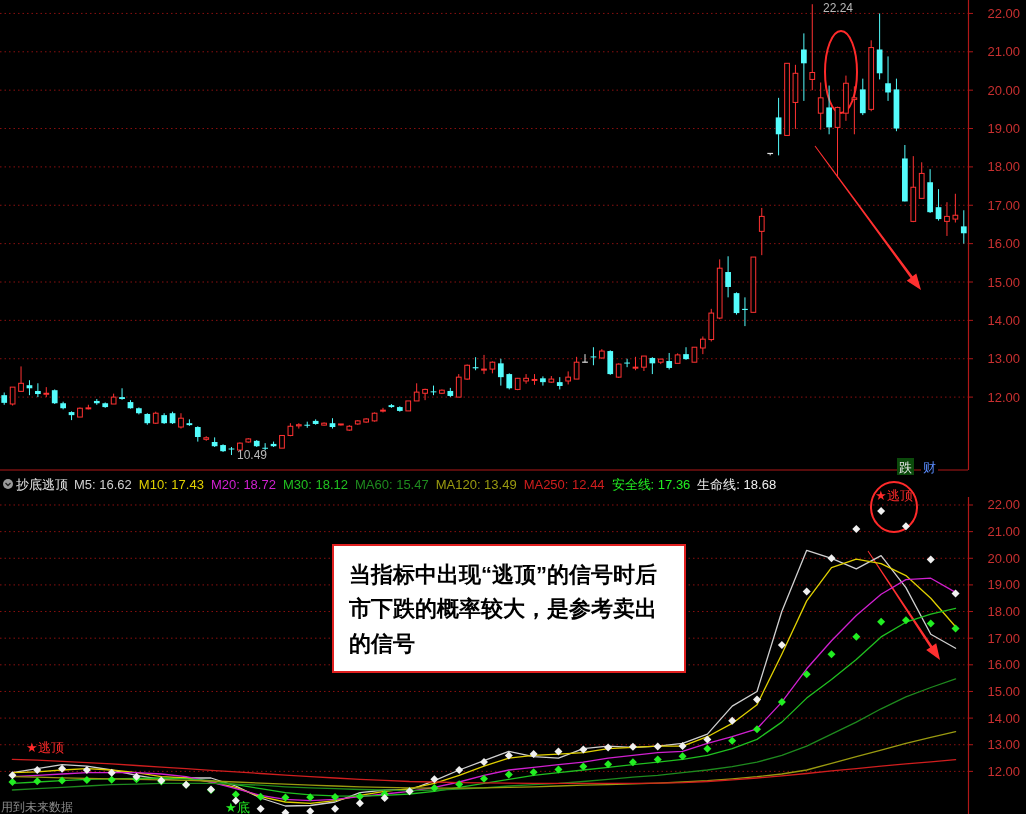 This screenshot has width=1026, height=814. What do you see at coordinates (37, 807) in the screenshot?
I see `annotation: 用到未来数据` at bounding box center [37, 807].